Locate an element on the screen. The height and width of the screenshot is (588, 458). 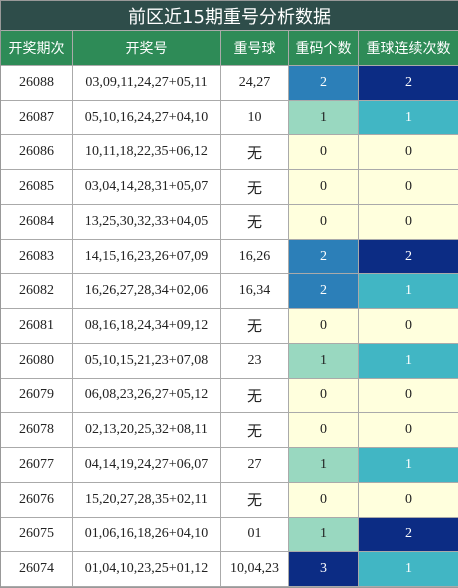
period: 26084 is located at coordinates (37, 222).